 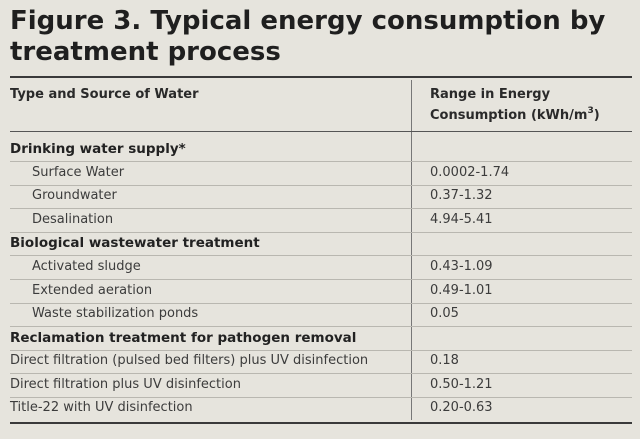 I want to click on row-name-activated-sludge: Activated sludge, so click(x=86, y=266).